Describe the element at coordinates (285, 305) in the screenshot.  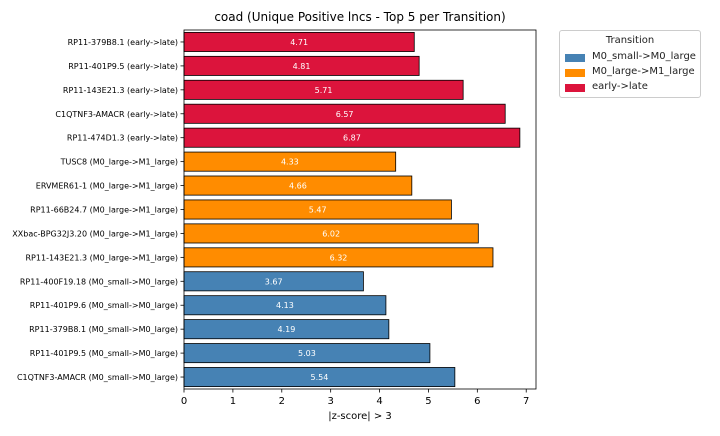
I see `bar-value-label: 4.13` at that location.